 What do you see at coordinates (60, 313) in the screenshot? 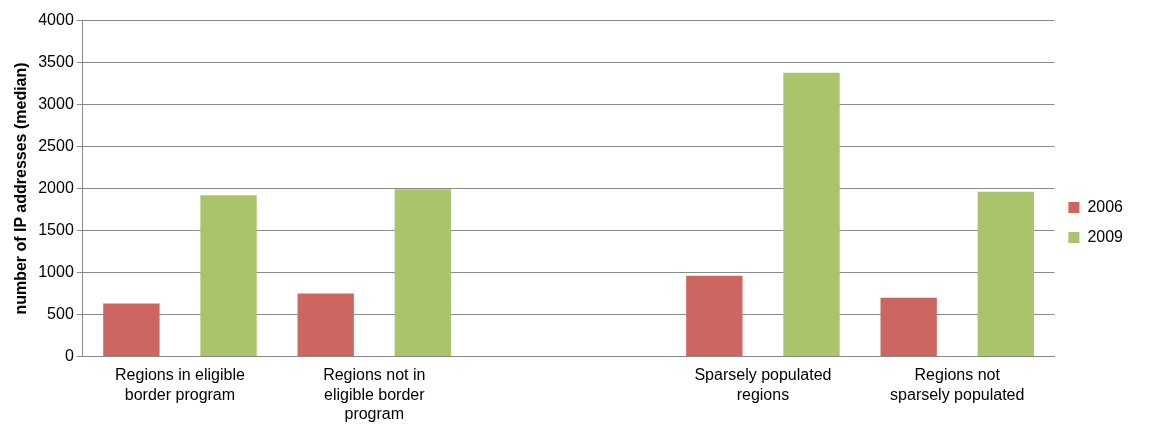
I see `y-tick-label: 500` at bounding box center [60, 313].